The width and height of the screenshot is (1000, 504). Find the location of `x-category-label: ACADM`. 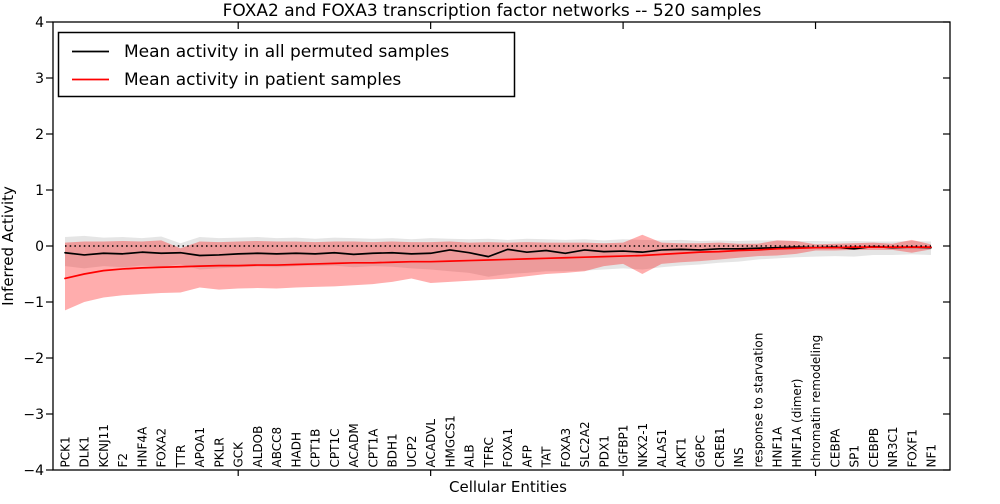

x-category-label: ACADM is located at coordinates (354, 445).